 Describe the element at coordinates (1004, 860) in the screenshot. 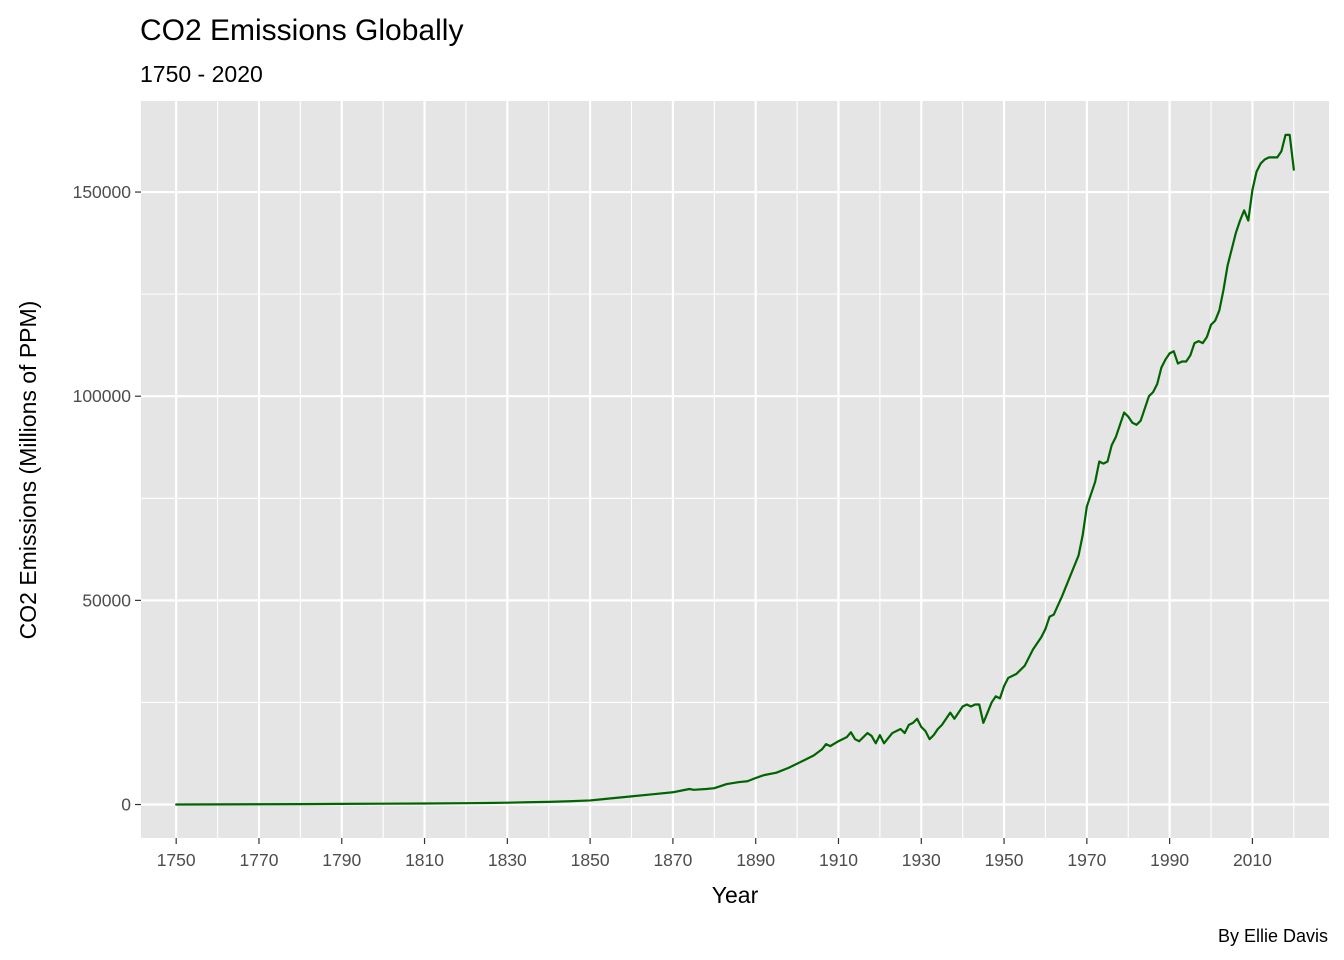

I see `x-tick-label: 1950` at that location.